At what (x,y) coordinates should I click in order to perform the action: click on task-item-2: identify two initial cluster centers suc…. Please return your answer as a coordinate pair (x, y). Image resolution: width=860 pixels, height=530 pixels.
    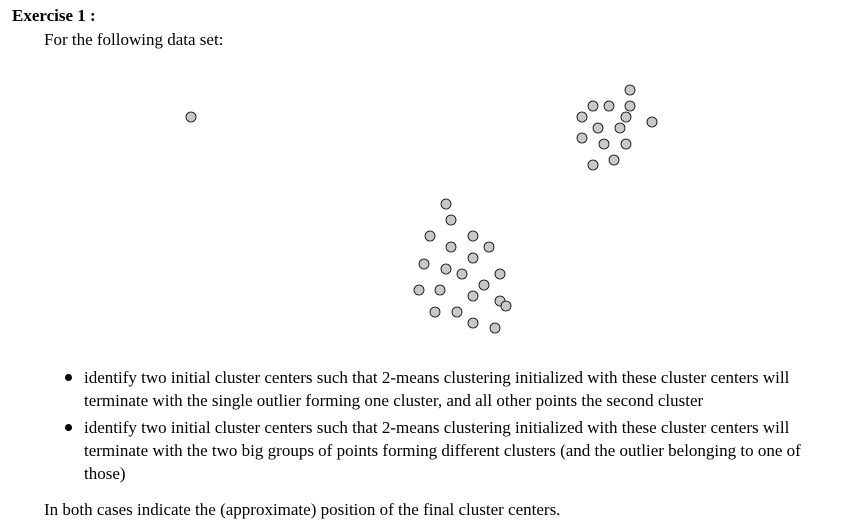
    Looking at the image, I should click on (444, 450).